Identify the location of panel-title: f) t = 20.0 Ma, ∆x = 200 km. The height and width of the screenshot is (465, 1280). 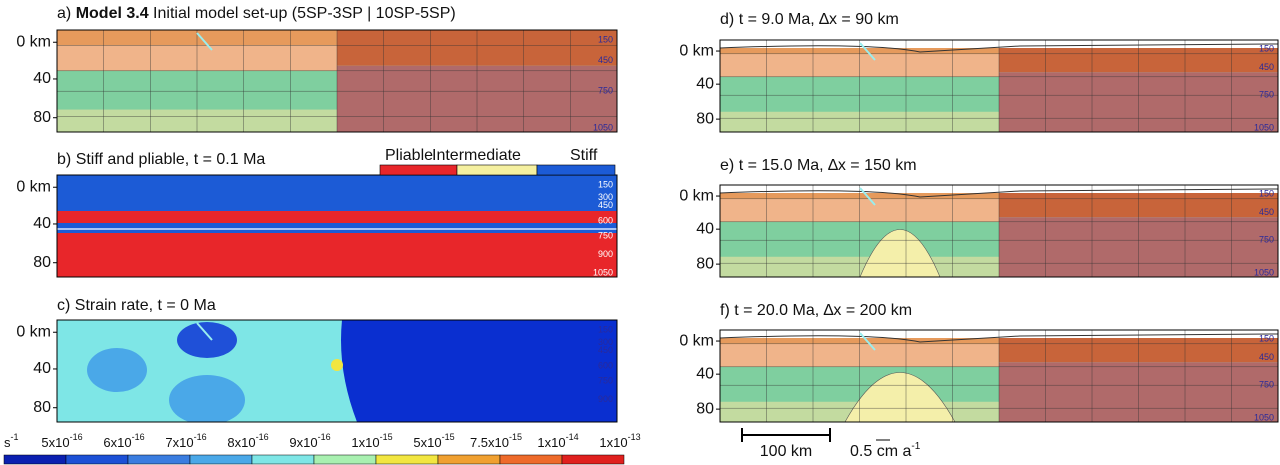
(816, 310).